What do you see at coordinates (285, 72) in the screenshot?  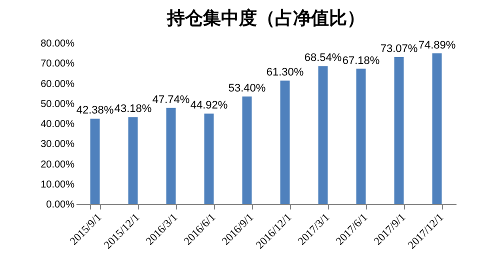 I see `data-label: 61.30%` at bounding box center [285, 72].